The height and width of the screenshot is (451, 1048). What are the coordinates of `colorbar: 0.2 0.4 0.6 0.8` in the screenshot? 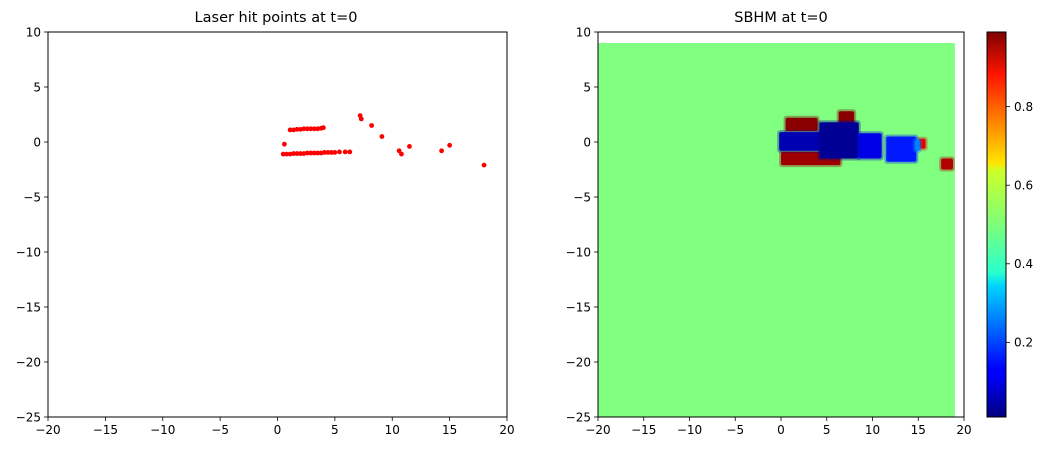 It's located at (1009, 224).